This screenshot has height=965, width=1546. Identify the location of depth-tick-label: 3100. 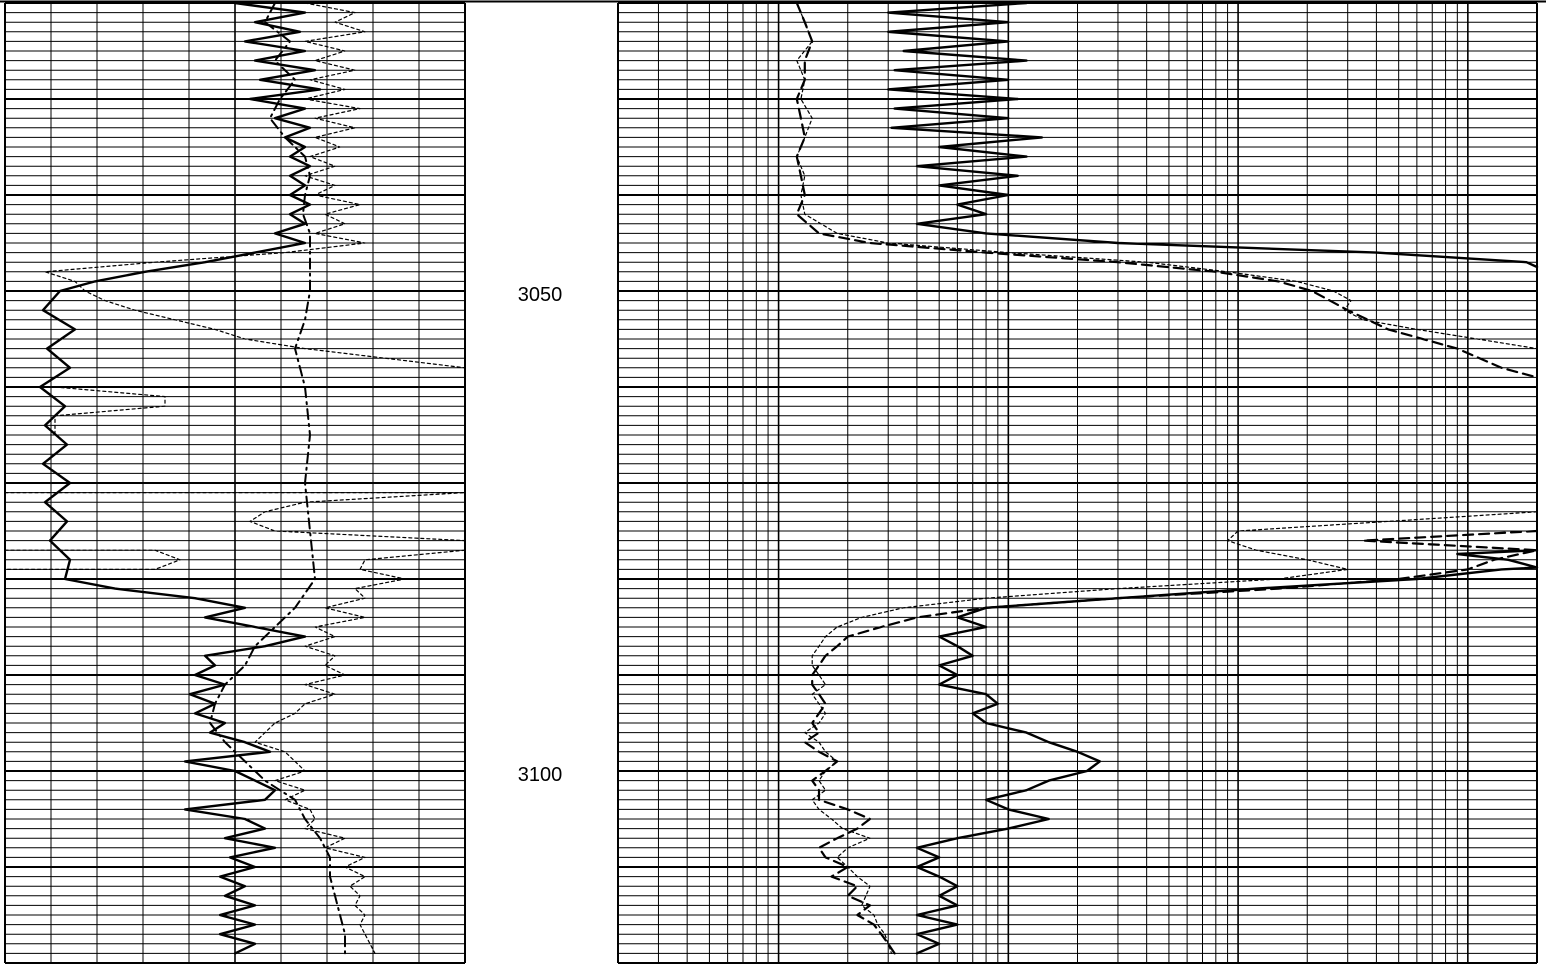
(540, 775).